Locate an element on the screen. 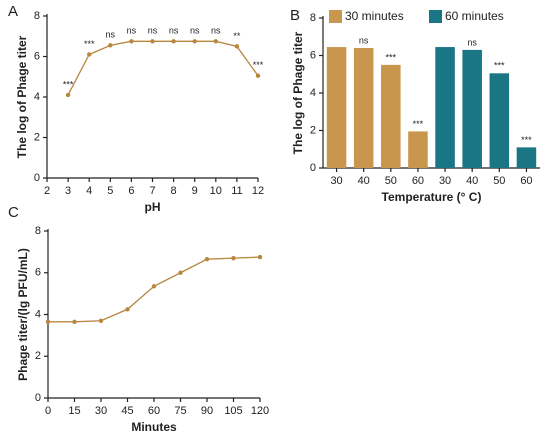  panel-label: B is located at coordinates (295, 15).